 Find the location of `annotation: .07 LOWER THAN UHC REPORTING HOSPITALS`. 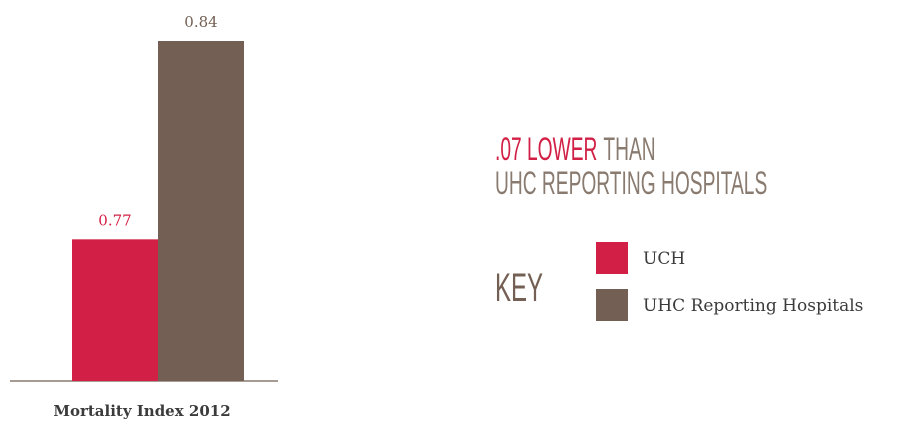

annotation: .07 LOWER THAN UHC REPORTING HOSPITALS is located at coordinates (631, 166).